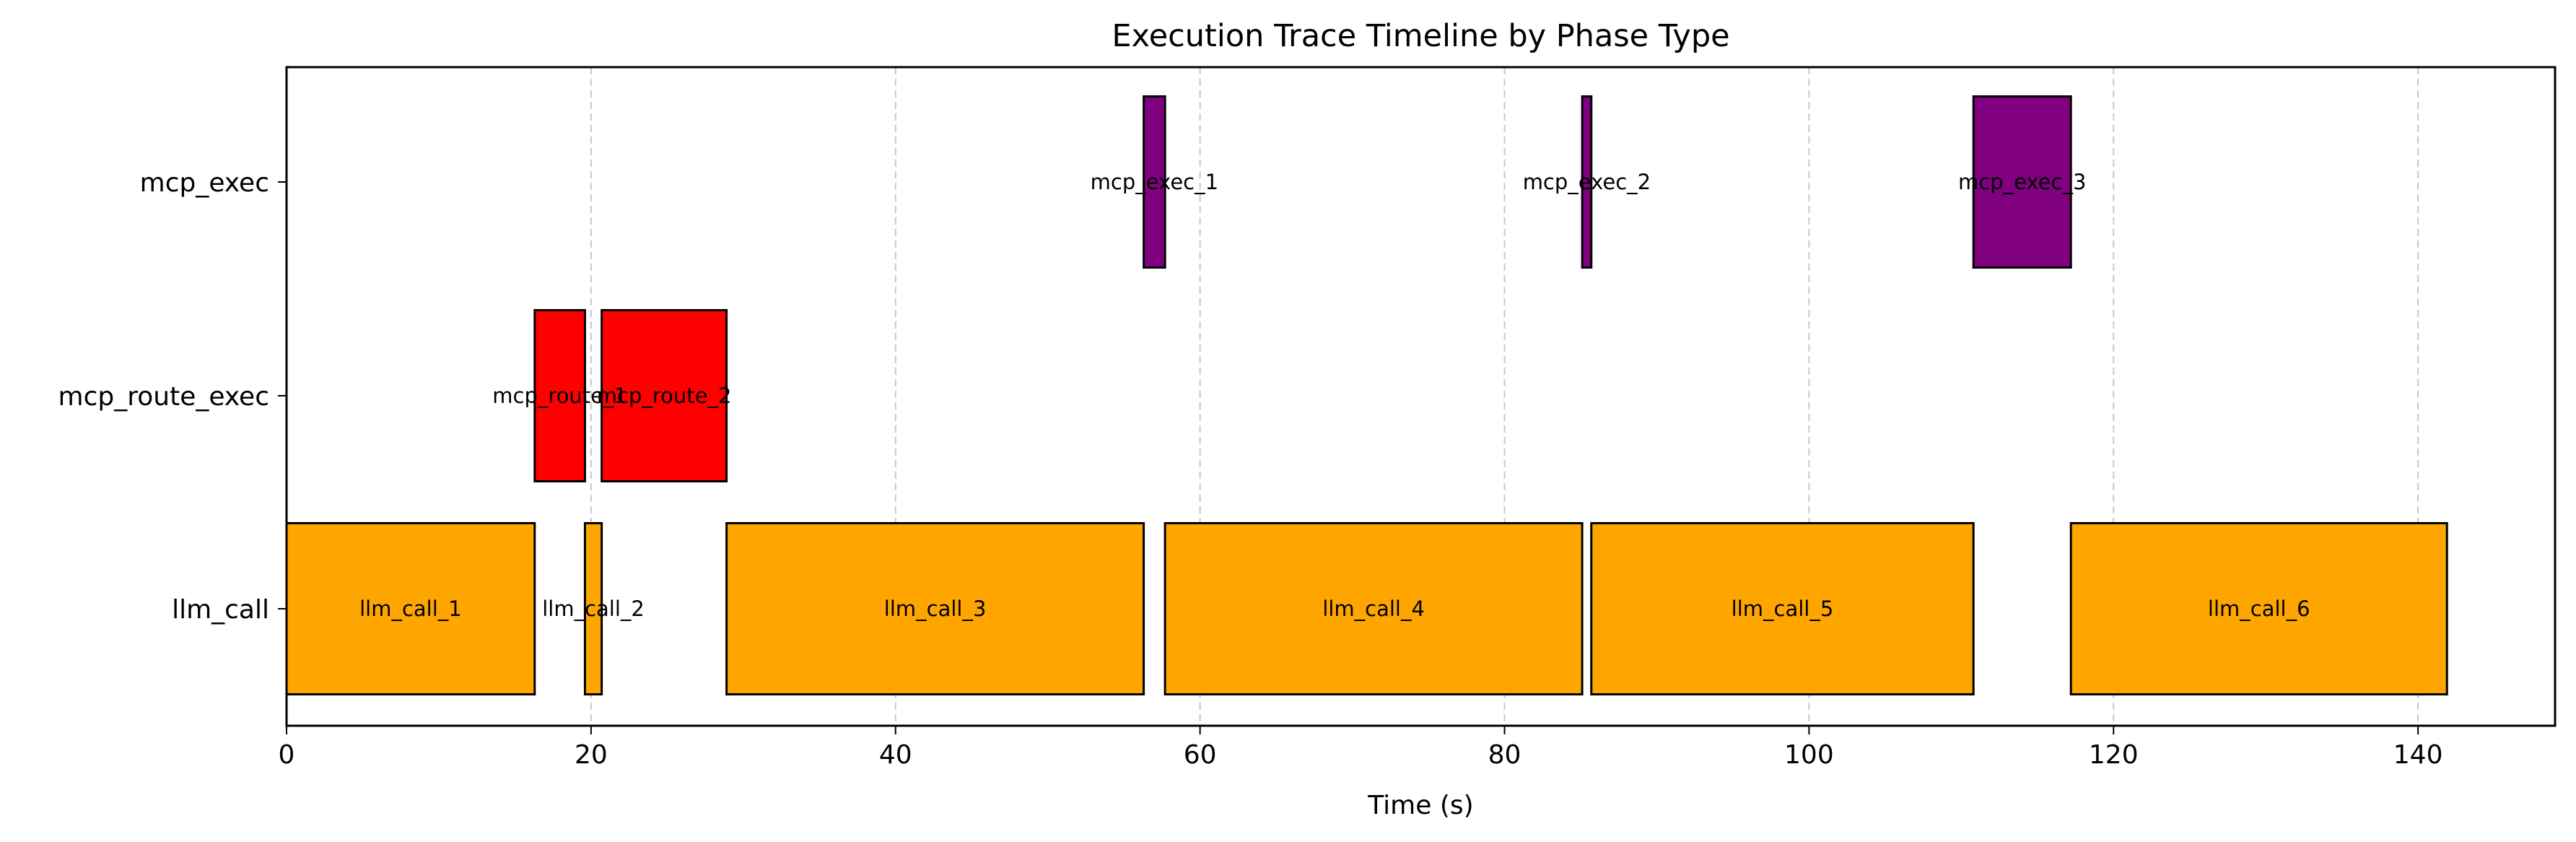 This screenshot has width=2576, height=842. I want to click on y-axis-ticks: llm_call mcp_route_exec mcp_exec, so click(172, 397).